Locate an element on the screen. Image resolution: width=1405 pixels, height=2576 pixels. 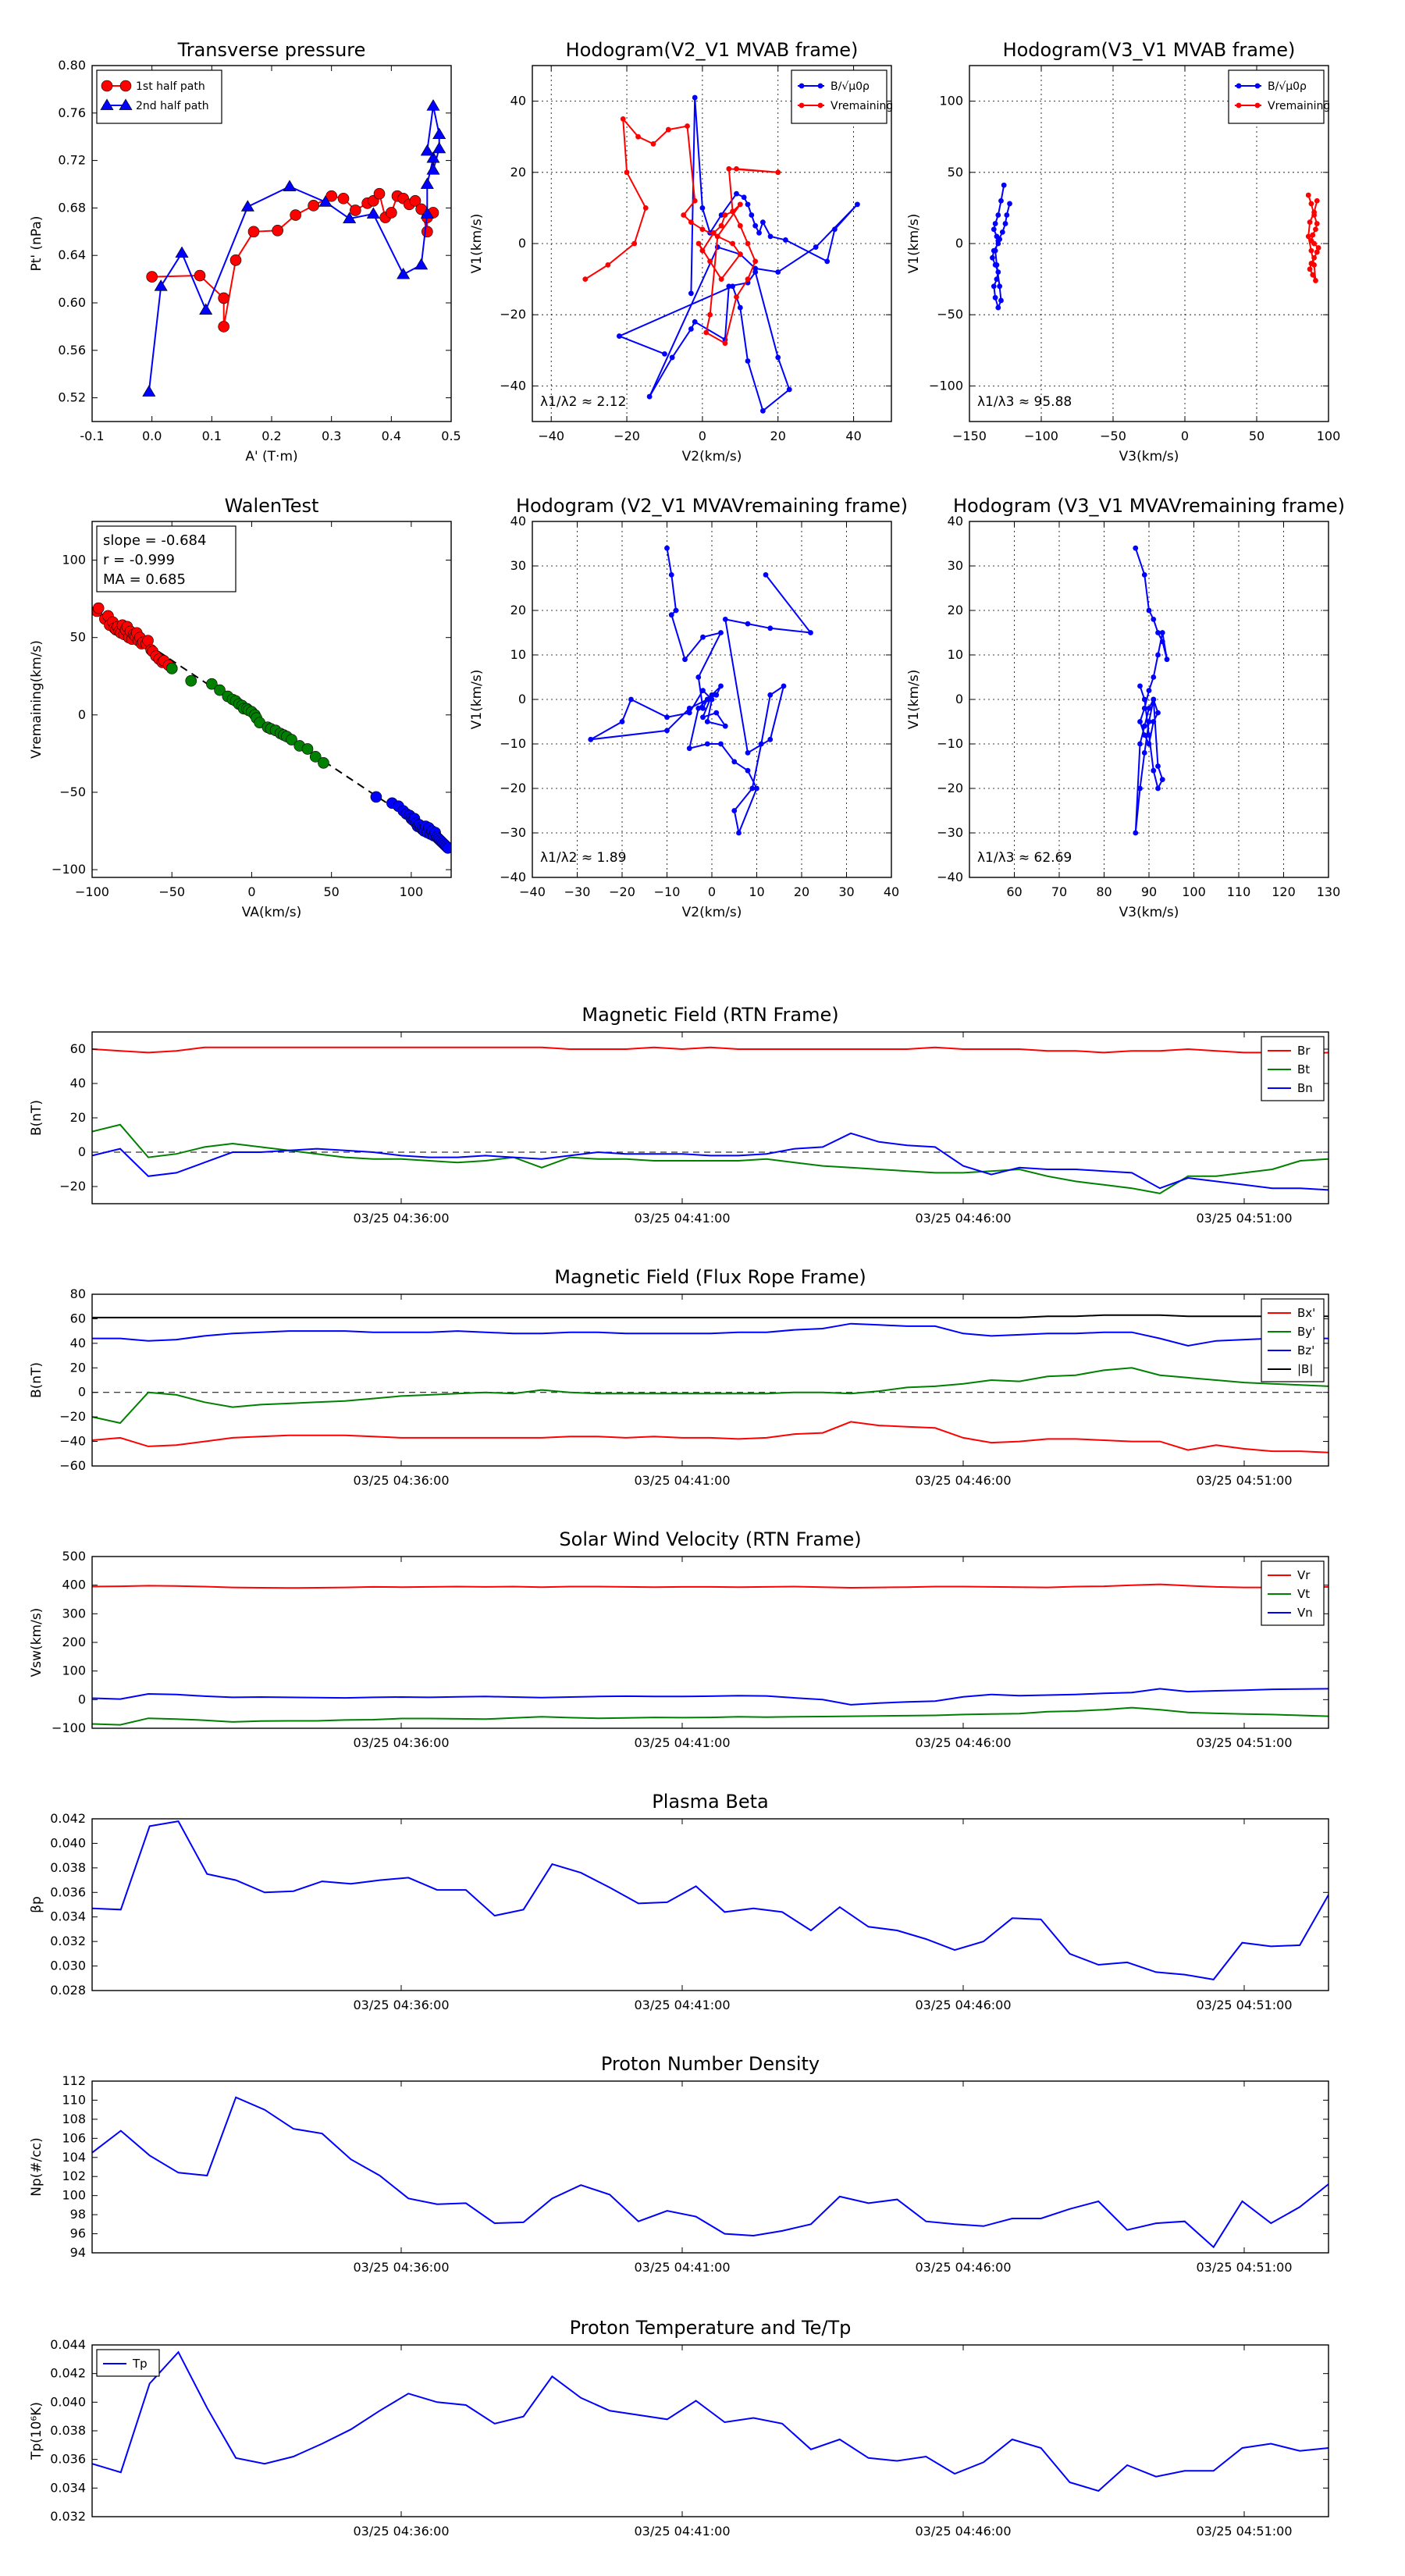
x-tick-label: 20 is located at coordinates (802, 891).